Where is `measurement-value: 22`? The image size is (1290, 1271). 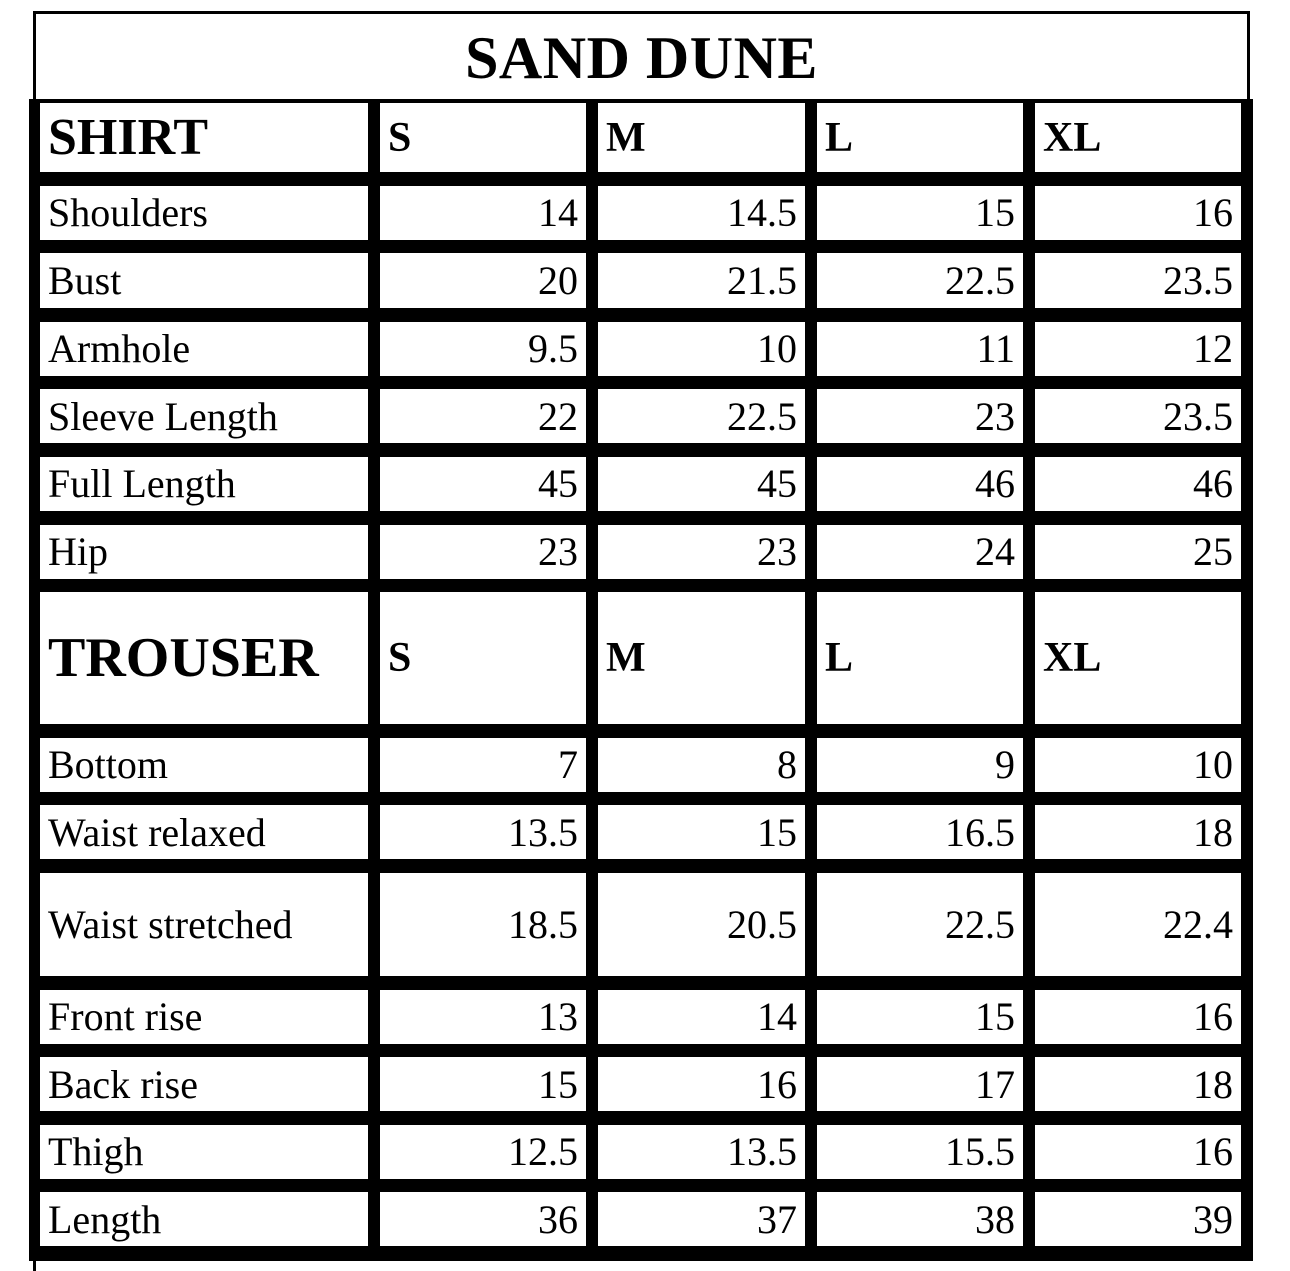
measurement-value: 22 is located at coordinates (483, 416).